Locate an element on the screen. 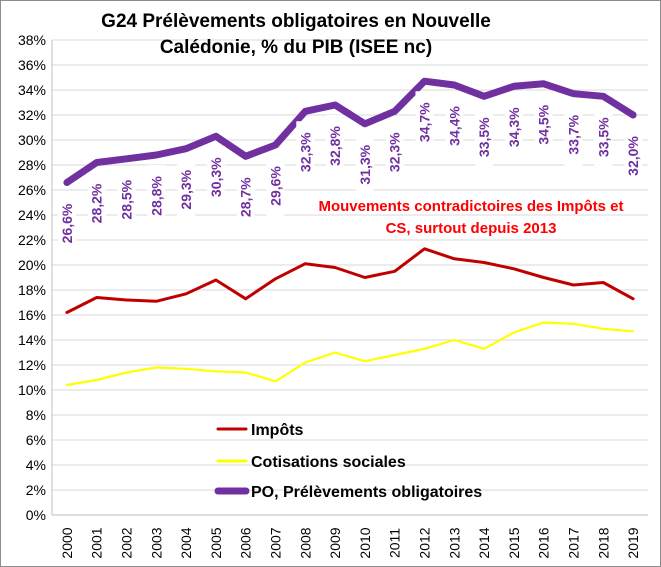  y-tick-label: 36% is located at coordinates (32, 65).